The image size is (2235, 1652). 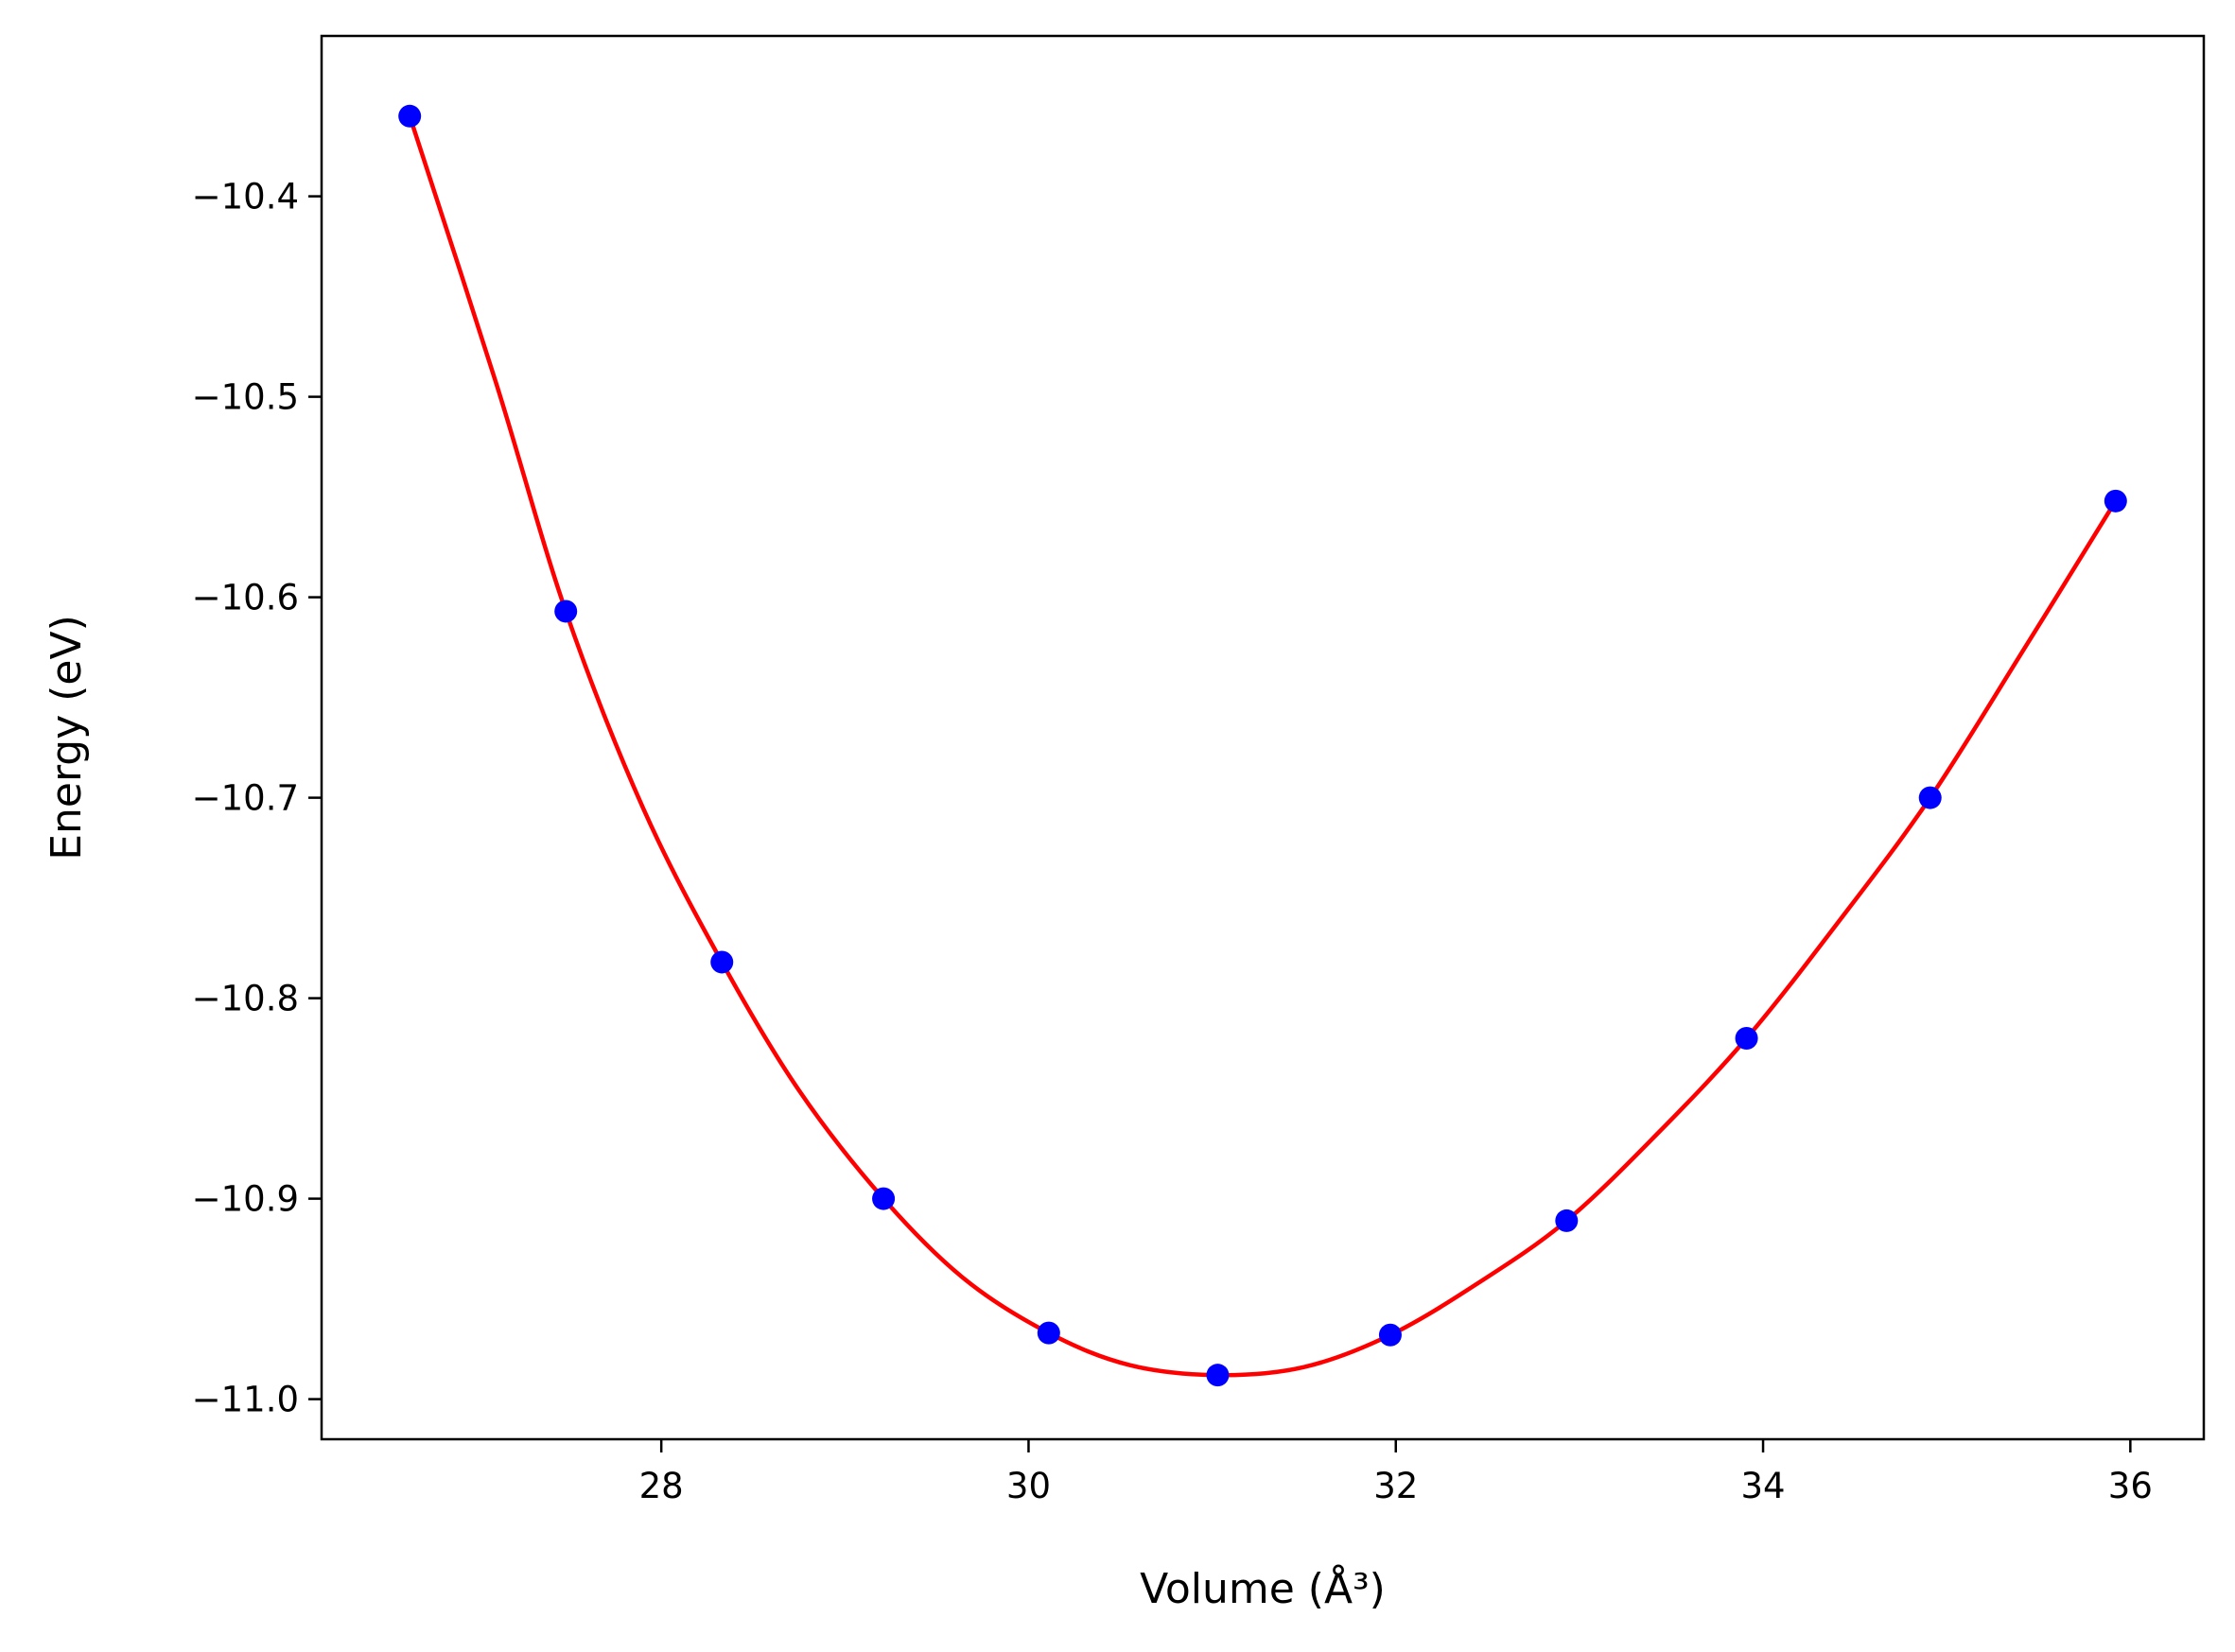 What do you see at coordinates (67, 738) in the screenshot?
I see `y-axis-label: Energy (eV)` at bounding box center [67, 738].